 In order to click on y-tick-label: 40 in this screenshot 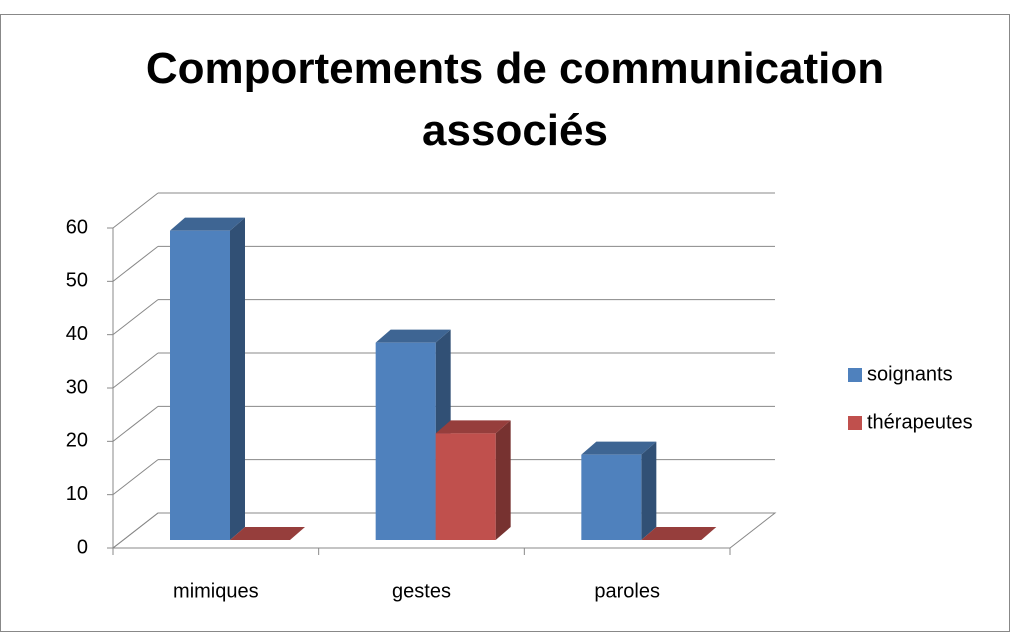, I will do `click(77, 334)`.